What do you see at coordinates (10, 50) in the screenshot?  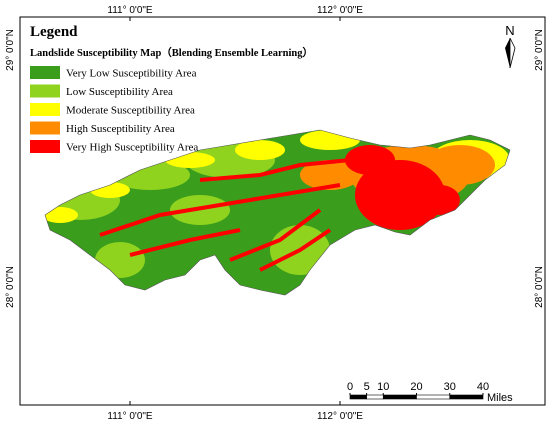 I see `graticule-left: 29° 0'0"N` at bounding box center [10, 50].